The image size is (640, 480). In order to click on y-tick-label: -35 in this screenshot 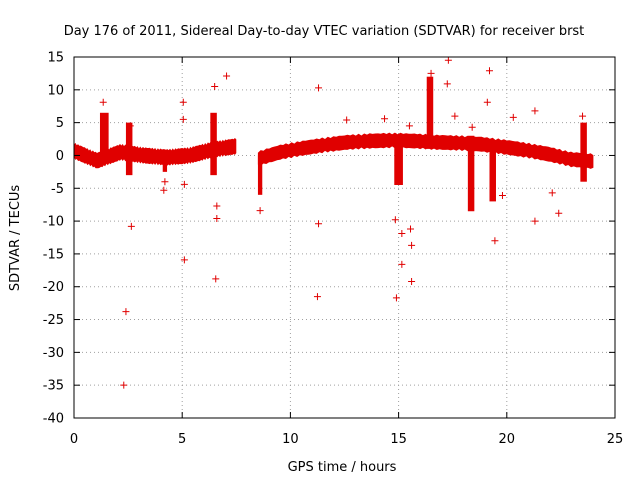, I will do `click(53, 386)`.